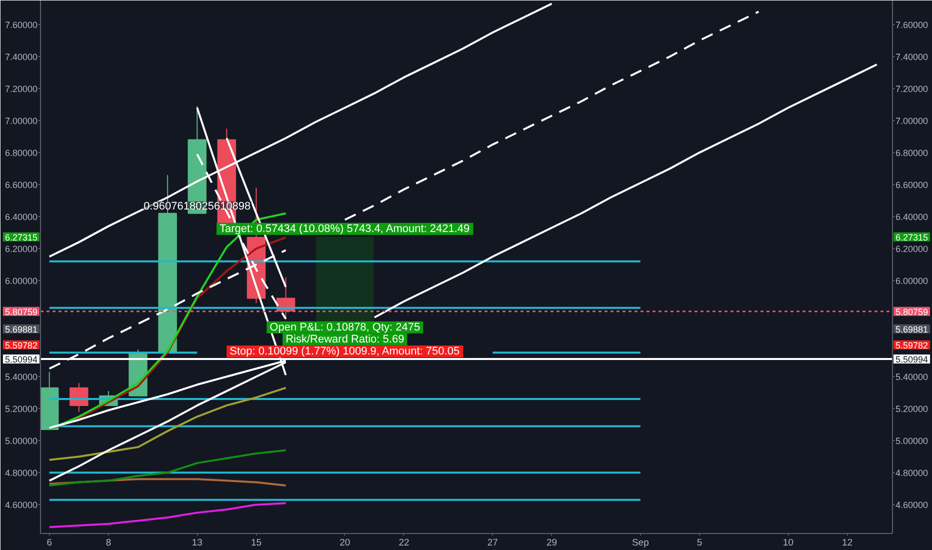  I want to click on x-tick-label: 5, so click(699, 543).